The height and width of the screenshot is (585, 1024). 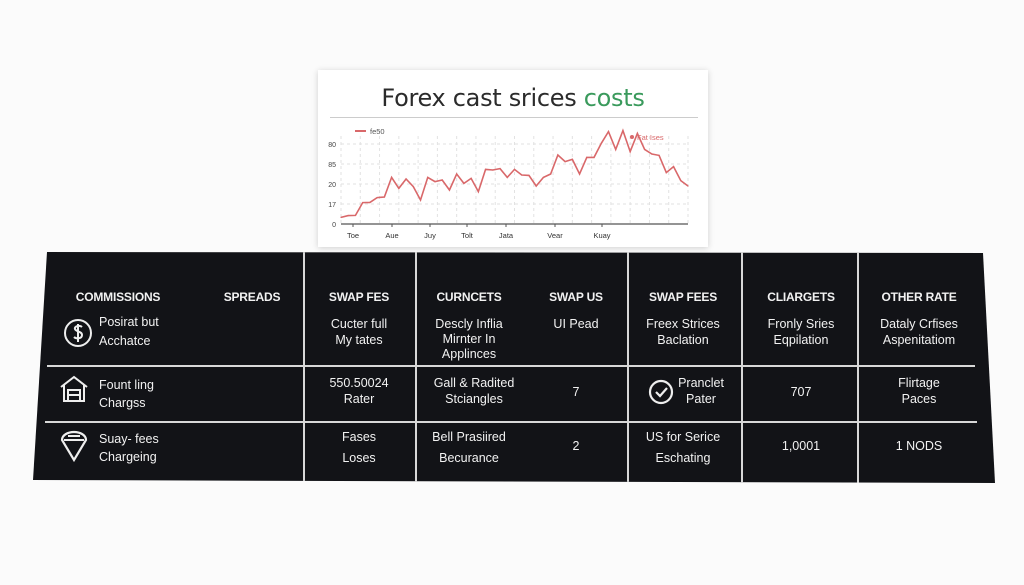 I want to click on column-header: OTHER RATE, so click(x=919, y=297).